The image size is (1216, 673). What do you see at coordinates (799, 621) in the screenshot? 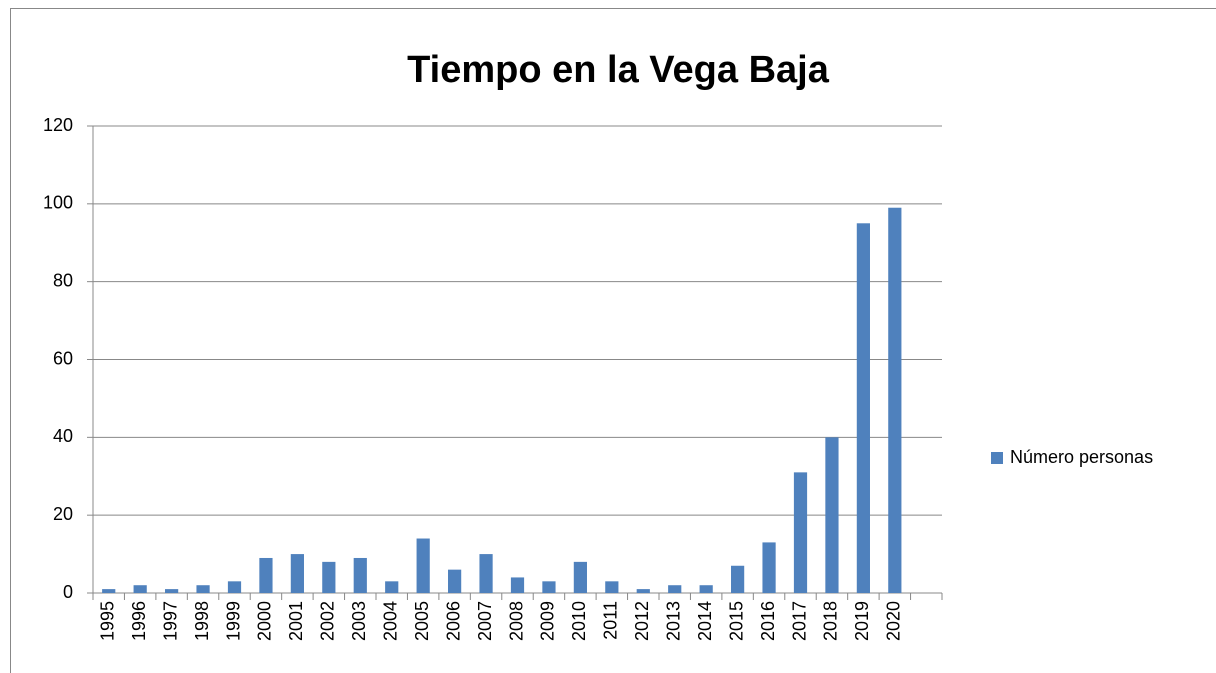
I see `x-tick-label: 2017` at bounding box center [799, 621].